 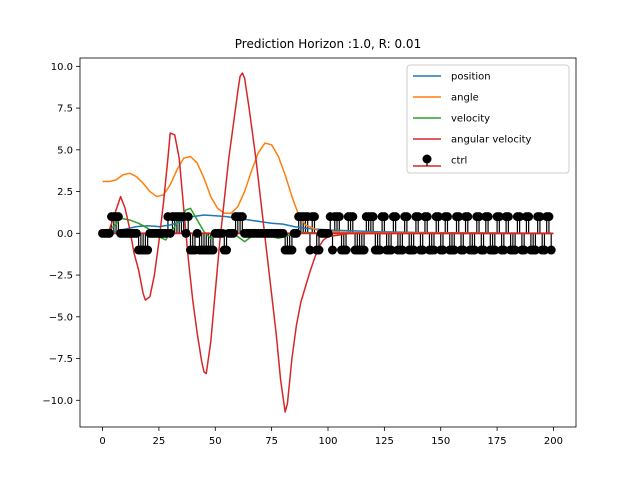 What do you see at coordinates (497, 441) in the screenshot?
I see `x-tick-label: 175` at bounding box center [497, 441].